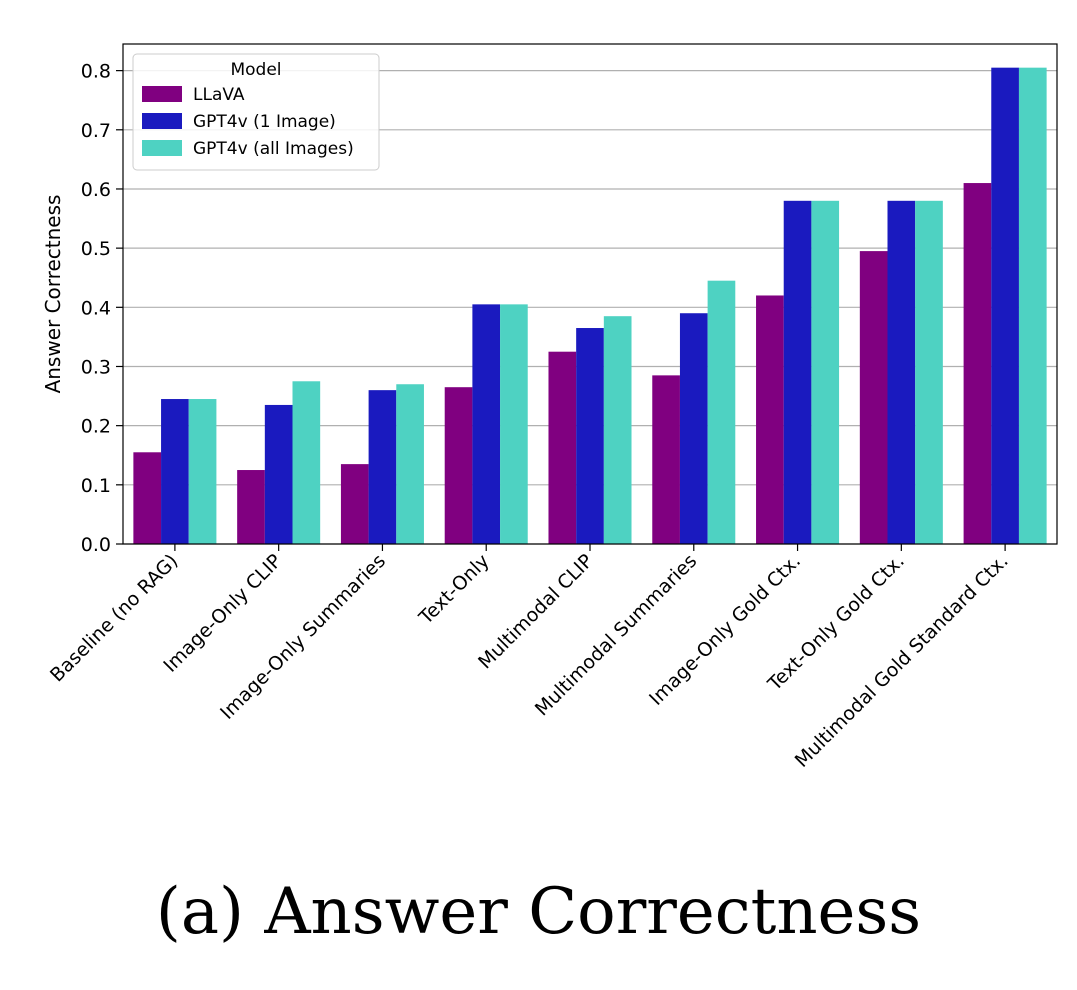  What do you see at coordinates (538, 912) in the screenshot?
I see `figure-caption: (a) Answer Correctness` at bounding box center [538, 912].